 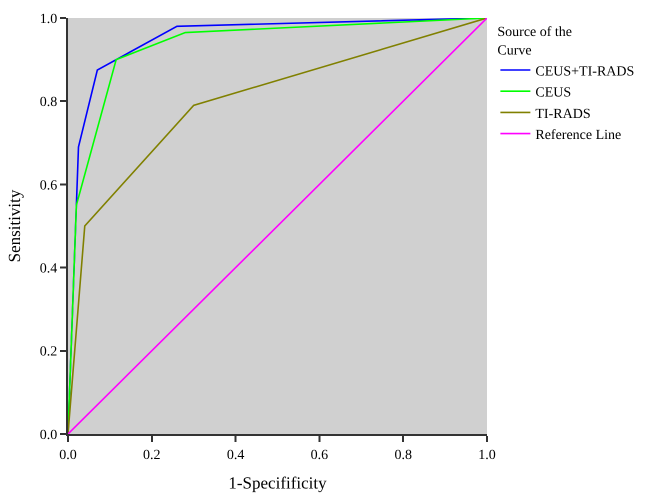 I want to click on y-tick-label: 0.4, so click(x=49, y=269).